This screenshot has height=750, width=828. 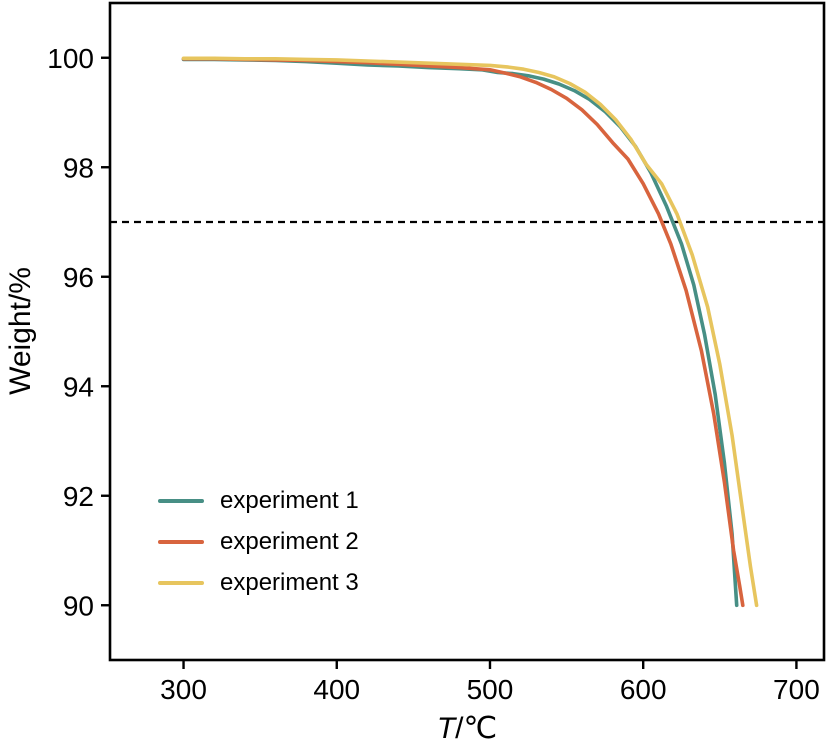 I want to click on legend-item-experiment-3: experiment 3, so click(x=258, y=583).